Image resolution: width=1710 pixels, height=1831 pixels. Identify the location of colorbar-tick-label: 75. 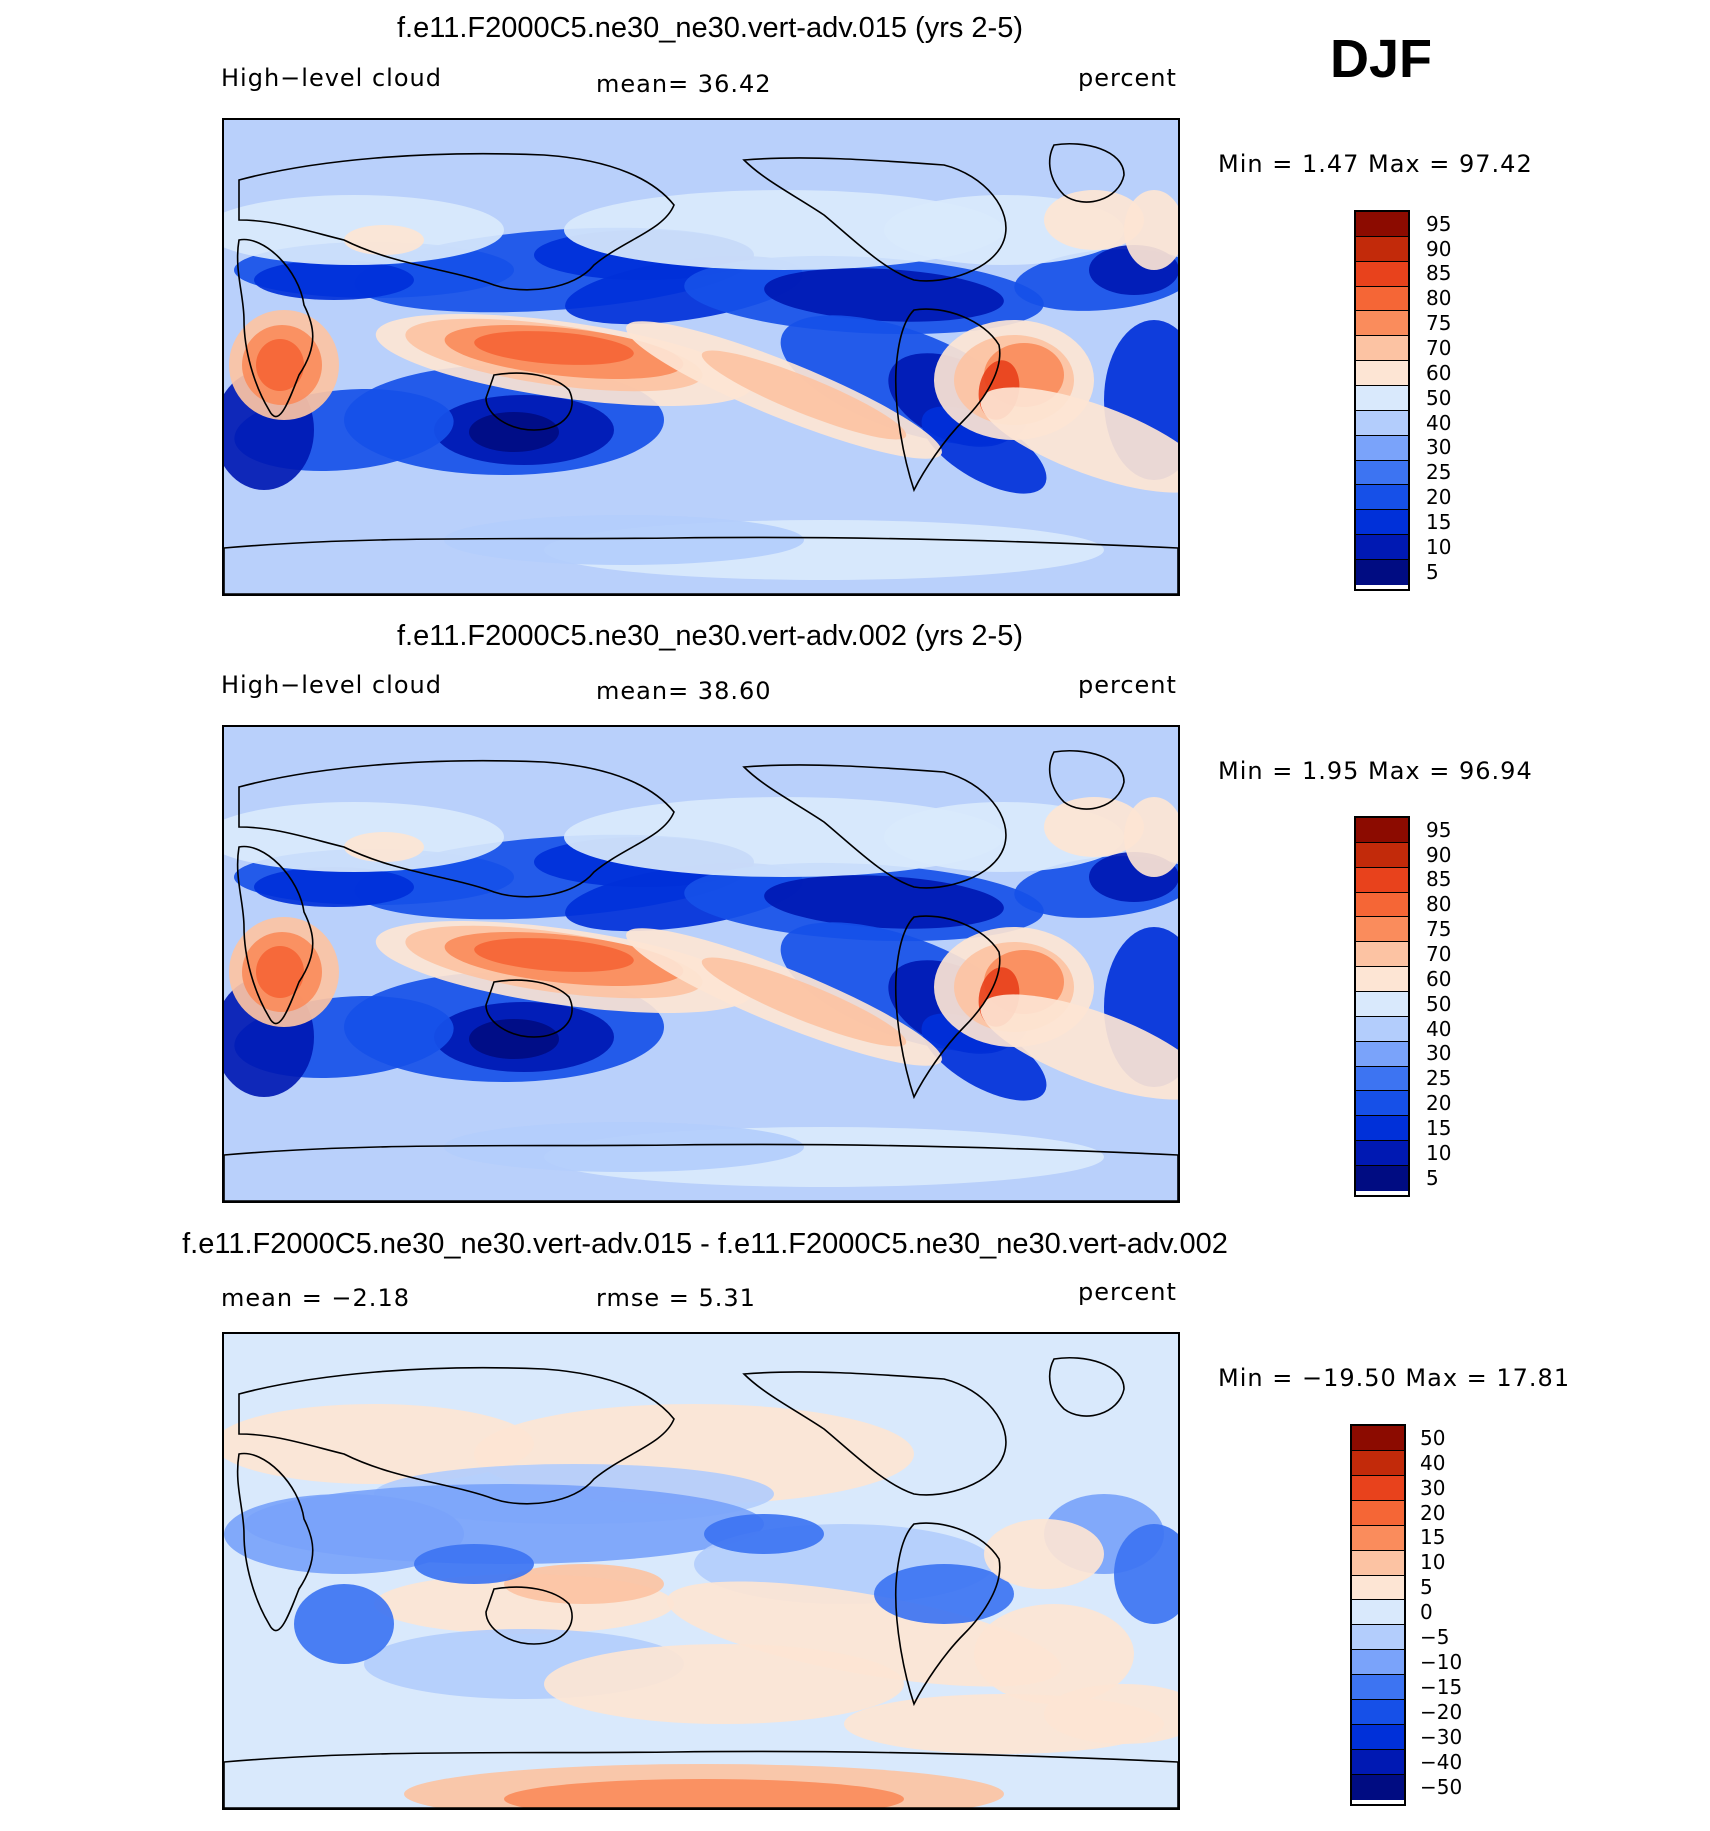
(1439, 929).